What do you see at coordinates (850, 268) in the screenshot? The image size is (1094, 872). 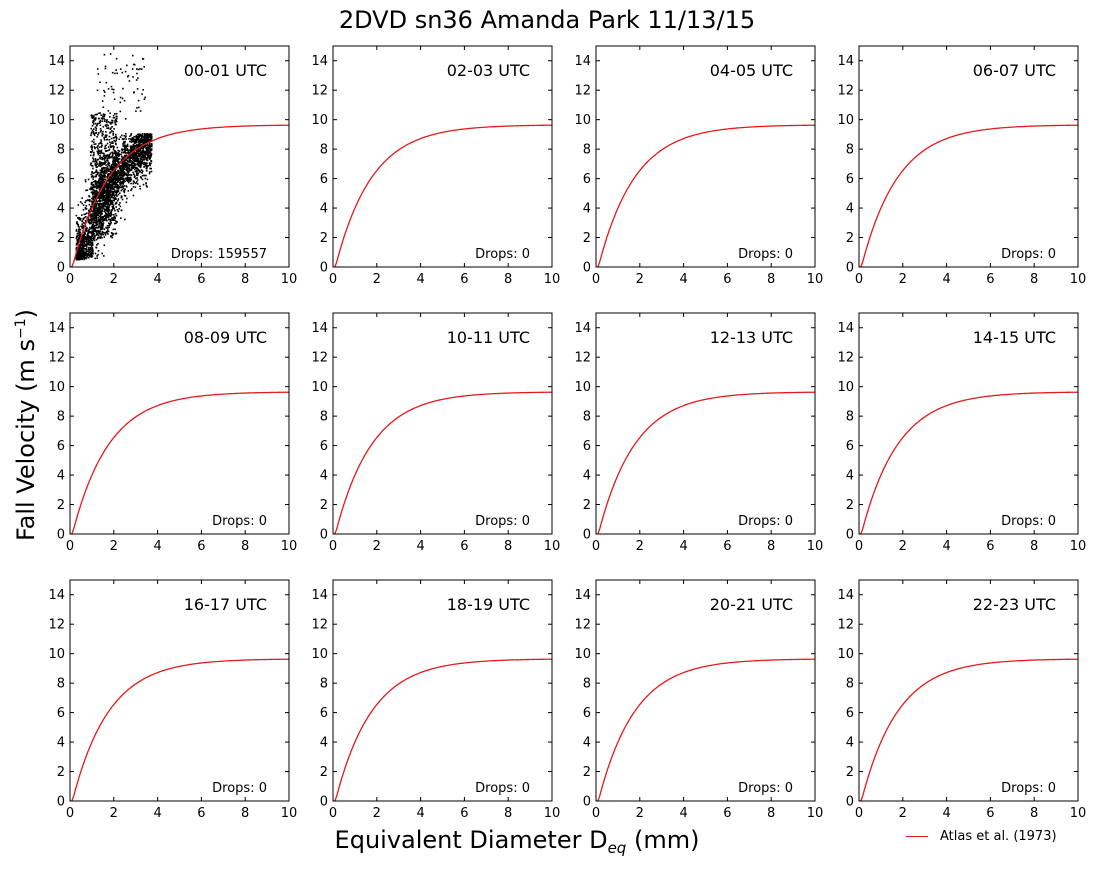 I see `y-tick-label: 0` at bounding box center [850, 268].